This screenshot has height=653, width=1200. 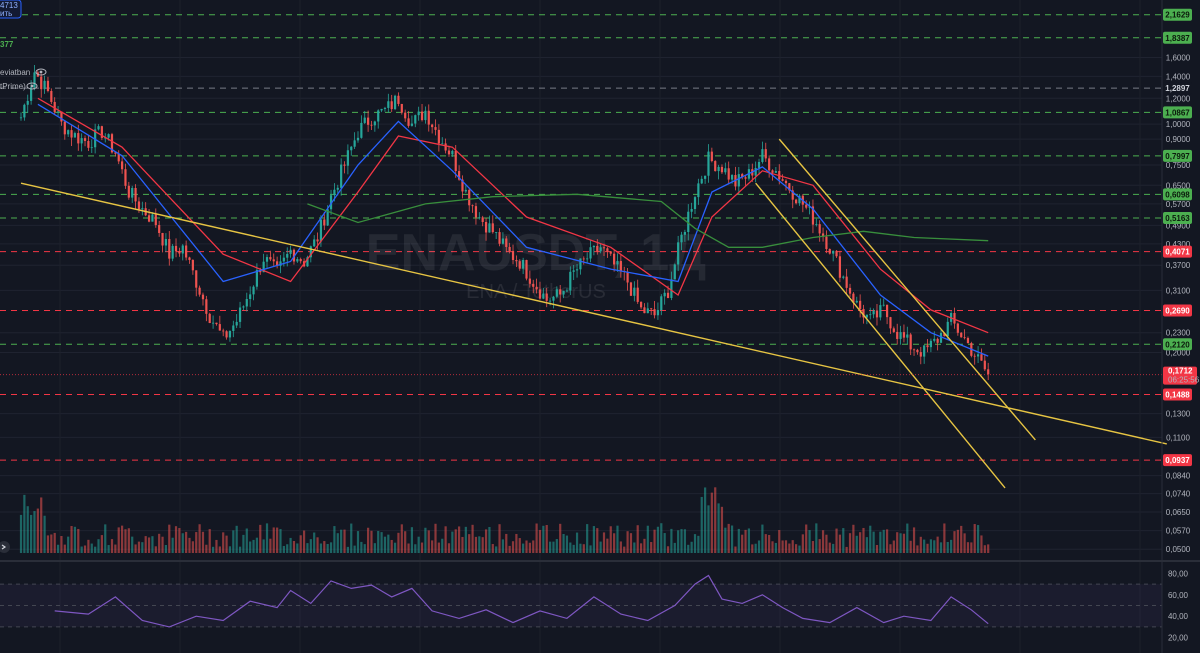 What do you see at coordinates (1177, 344) in the screenshot?
I see `price-level-tag` at bounding box center [1177, 344].